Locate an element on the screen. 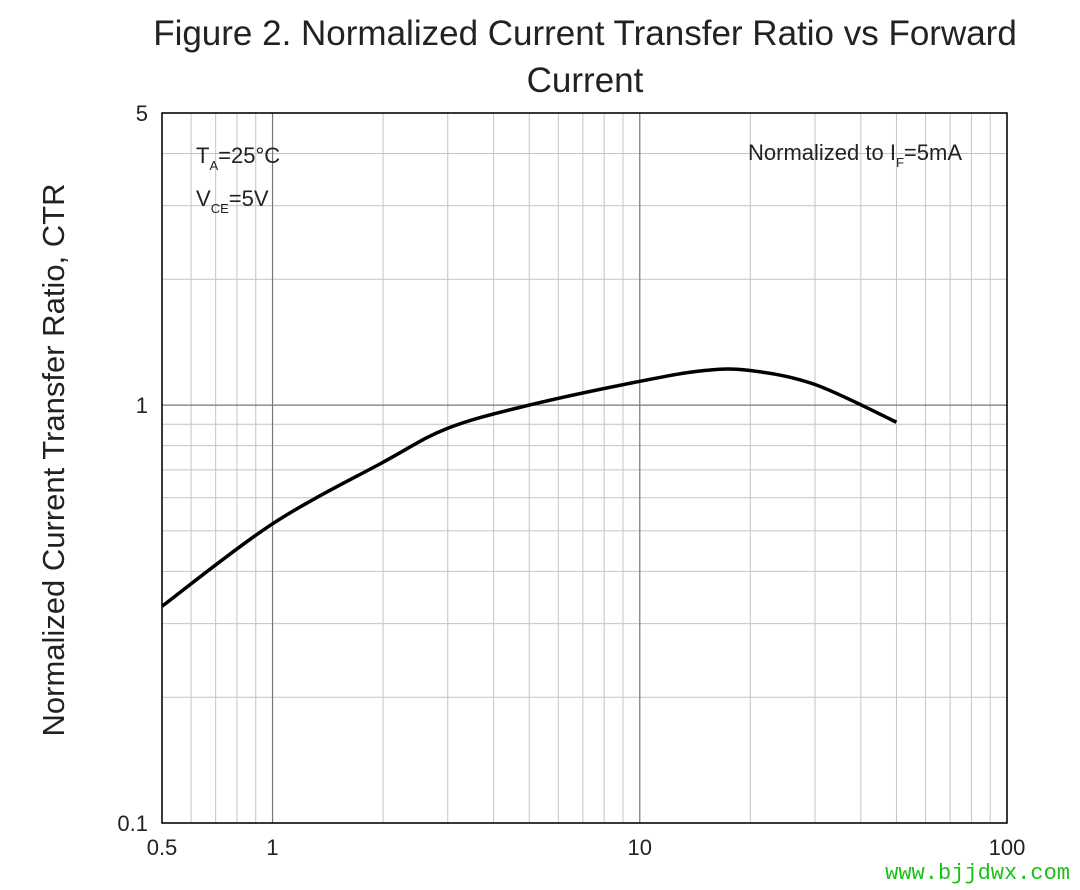 This screenshot has width=1080, height=890. annotation-text: =5mA is located at coordinates (933, 152).